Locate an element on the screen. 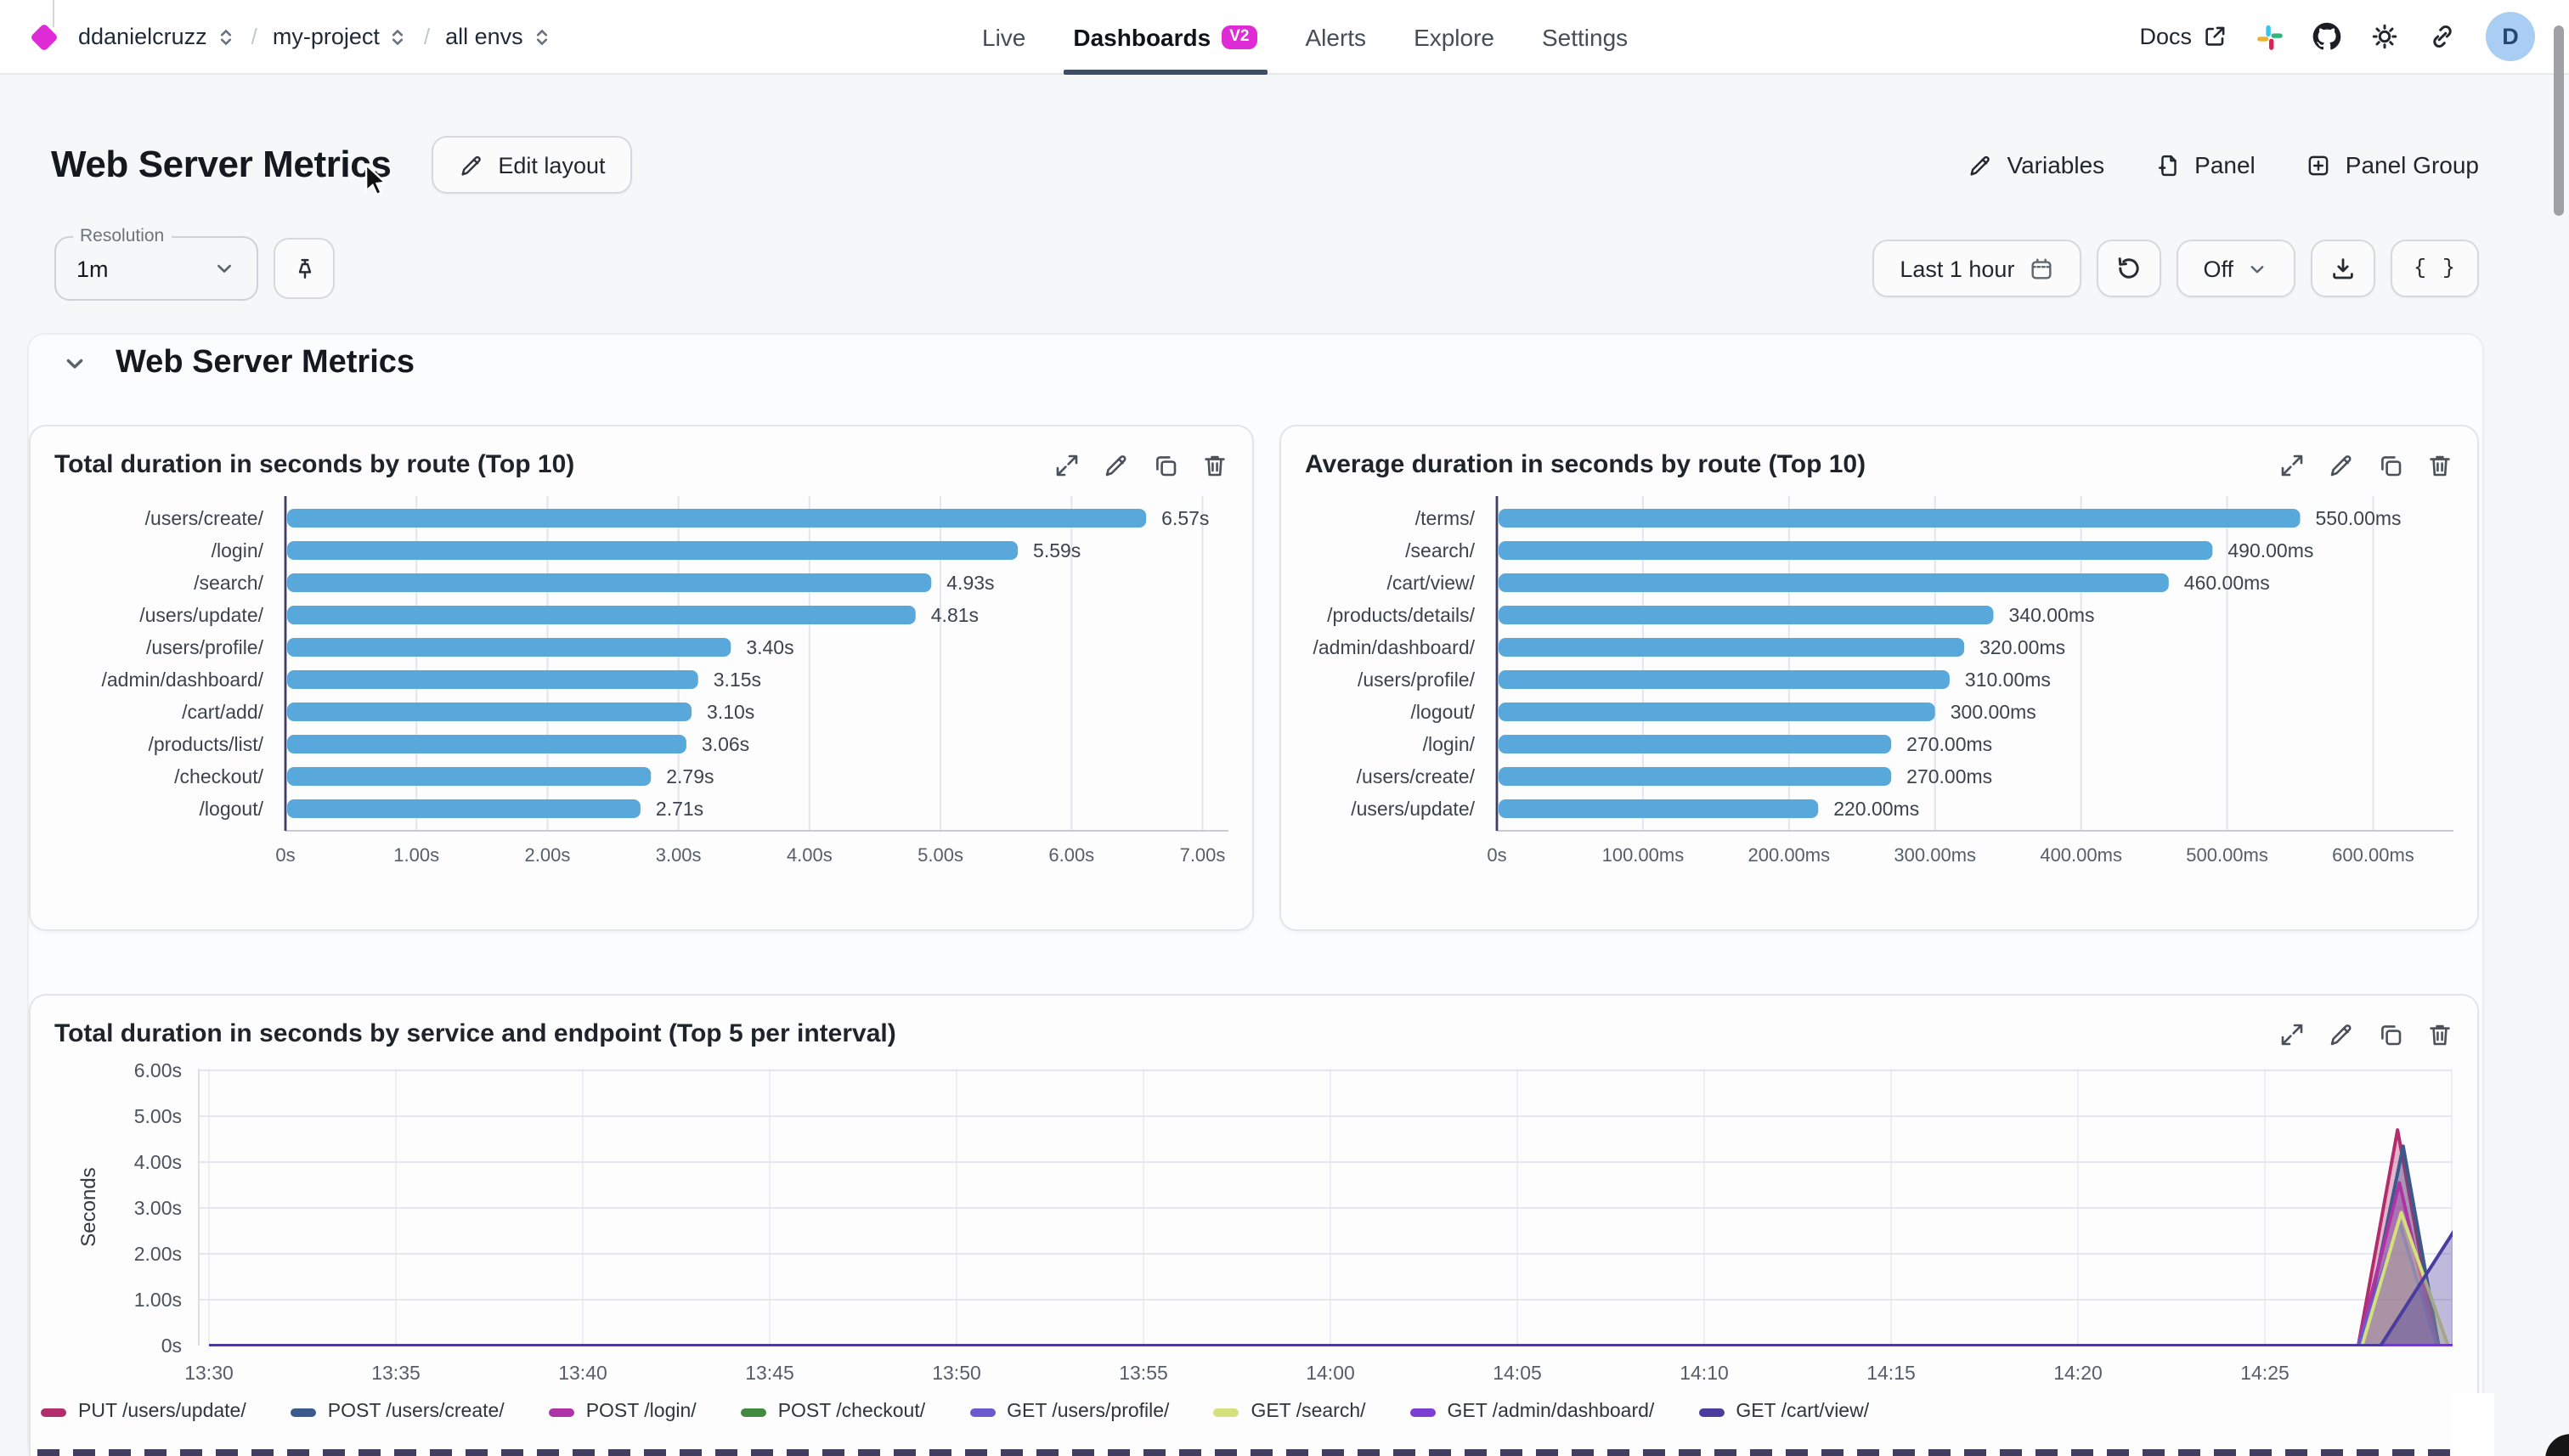  slack-icon is located at coordinates (2270, 36).